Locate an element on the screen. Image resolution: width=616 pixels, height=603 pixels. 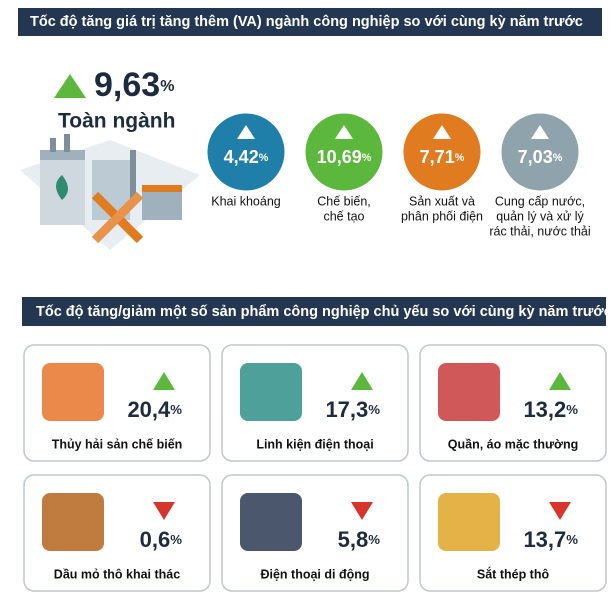
value-number: 13,2 is located at coordinates (544, 409).